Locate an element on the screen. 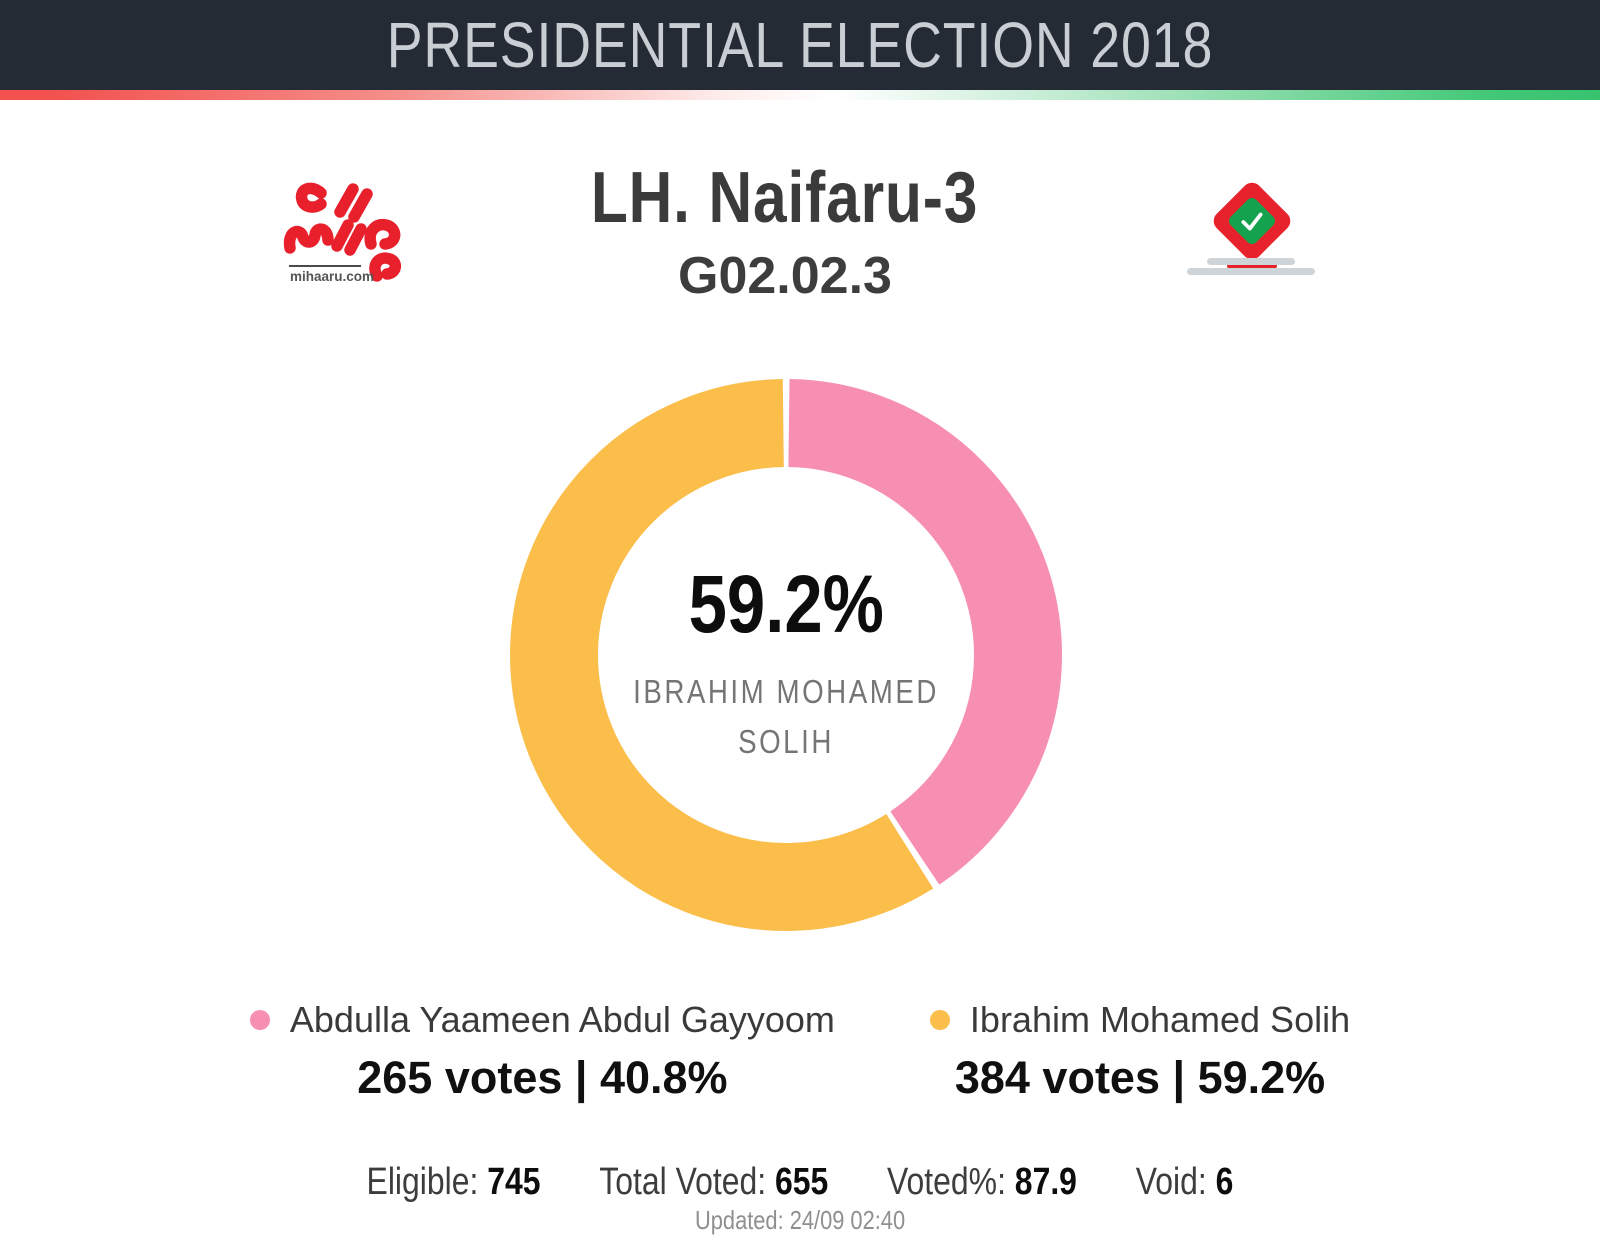  legend-dot-pink is located at coordinates (259, 1020).